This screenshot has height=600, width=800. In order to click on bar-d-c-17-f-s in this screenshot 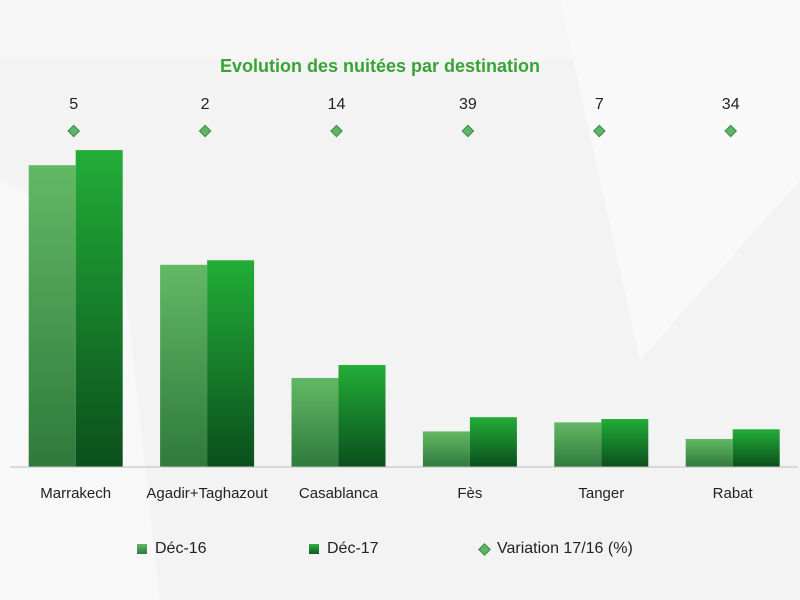, I will do `click(493, 442)`.